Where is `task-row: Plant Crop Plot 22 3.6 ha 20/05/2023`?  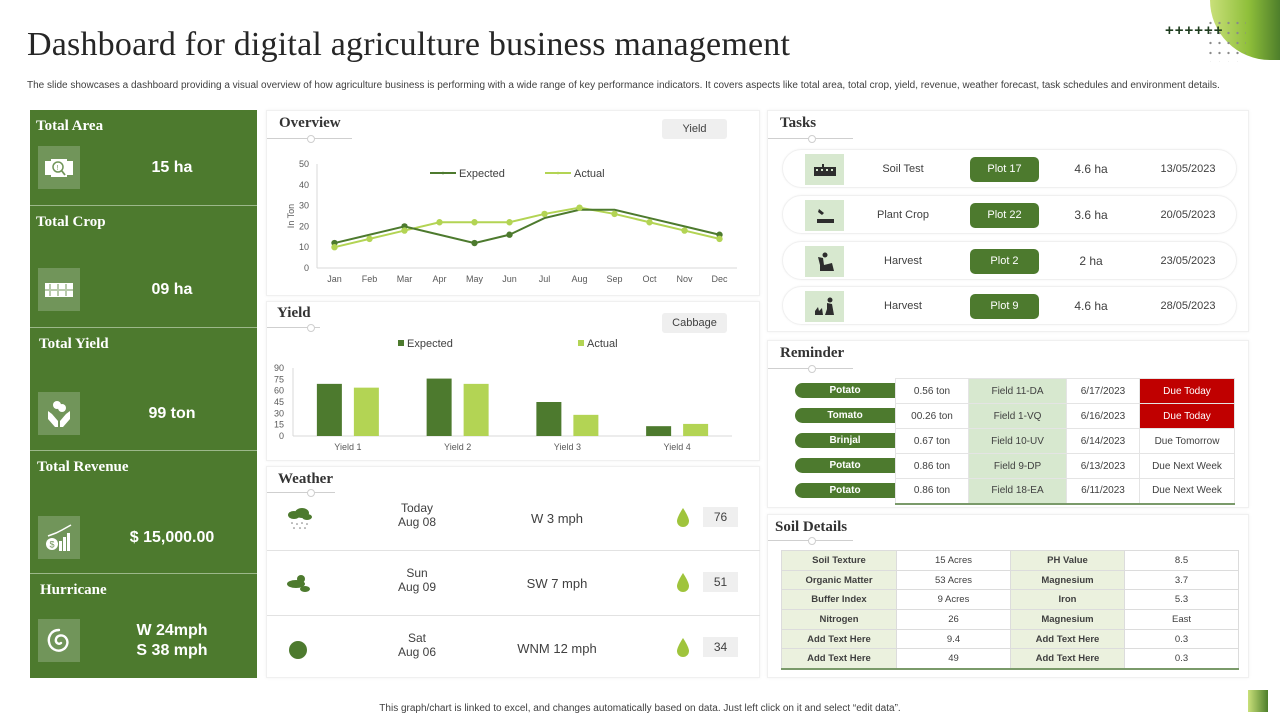 task-row: Plant Crop Plot 22 3.6 ha 20/05/2023 is located at coordinates (1009, 214).